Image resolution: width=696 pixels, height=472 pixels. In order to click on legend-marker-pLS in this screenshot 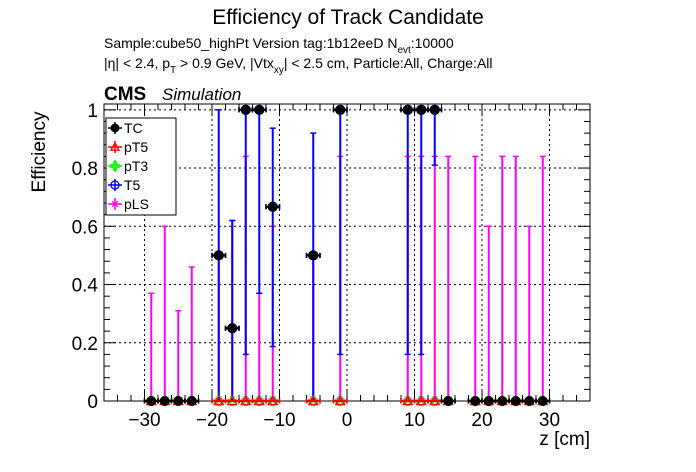, I will do `click(115, 204)`.